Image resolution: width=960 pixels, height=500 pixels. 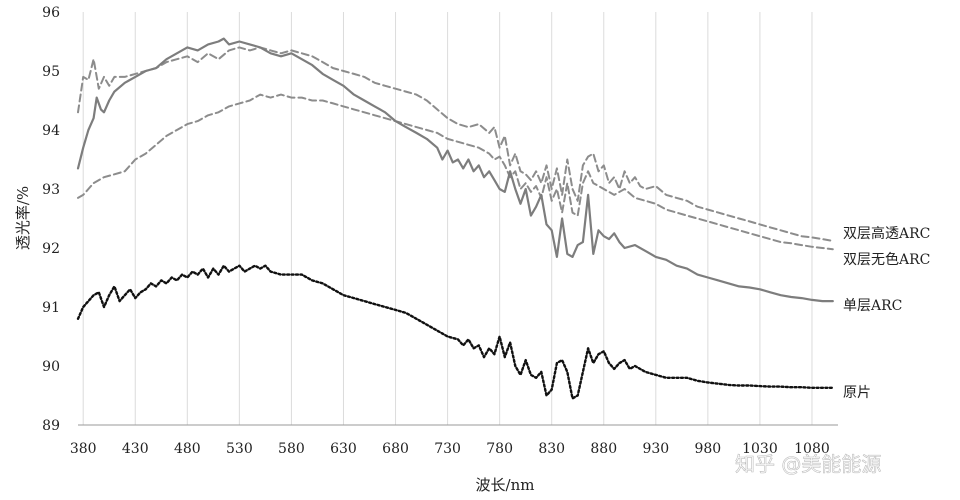 I want to click on x-tick-label: 380, so click(x=83, y=449).